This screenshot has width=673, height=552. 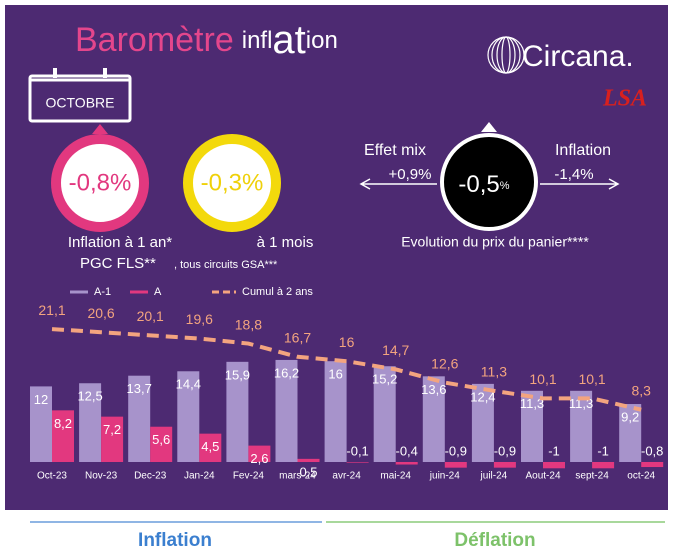 I want to click on inflation-label: Inflation, so click(x=583, y=150).